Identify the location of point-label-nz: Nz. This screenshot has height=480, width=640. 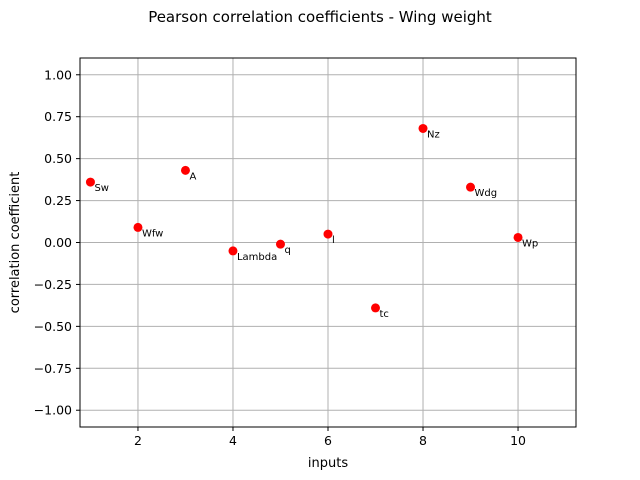
(433, 134).